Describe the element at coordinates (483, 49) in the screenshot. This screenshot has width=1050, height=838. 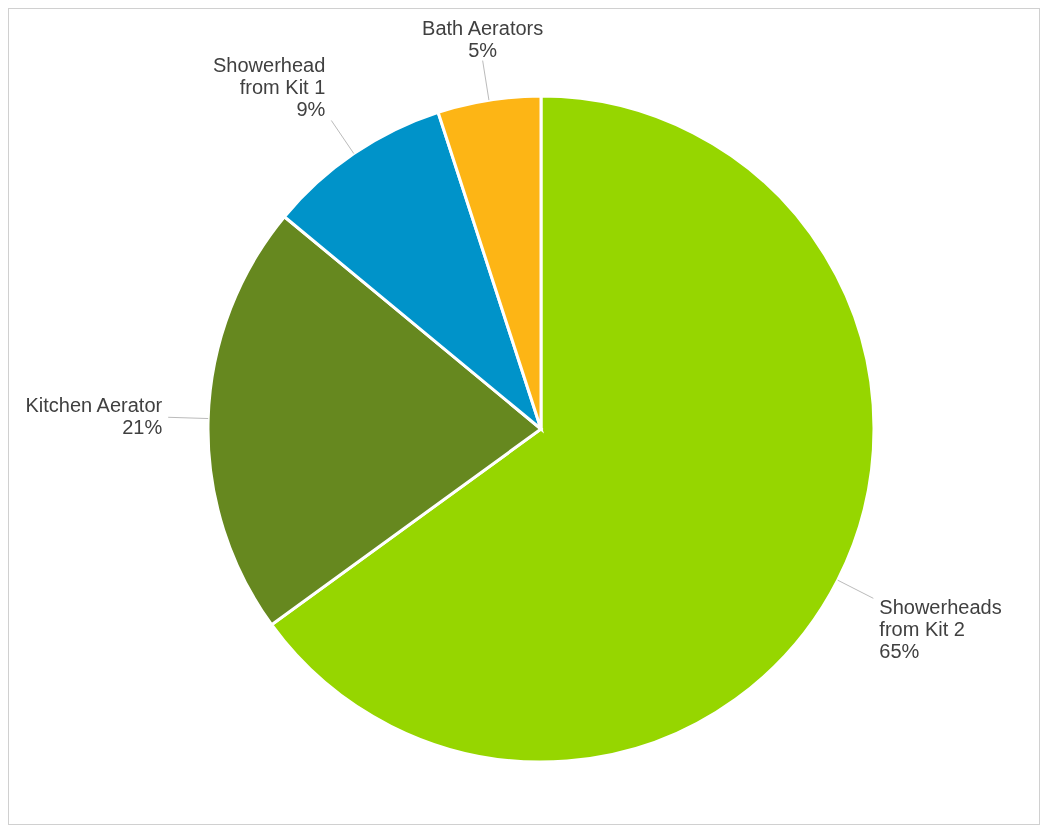
I see `data-label: 5%` at that location.